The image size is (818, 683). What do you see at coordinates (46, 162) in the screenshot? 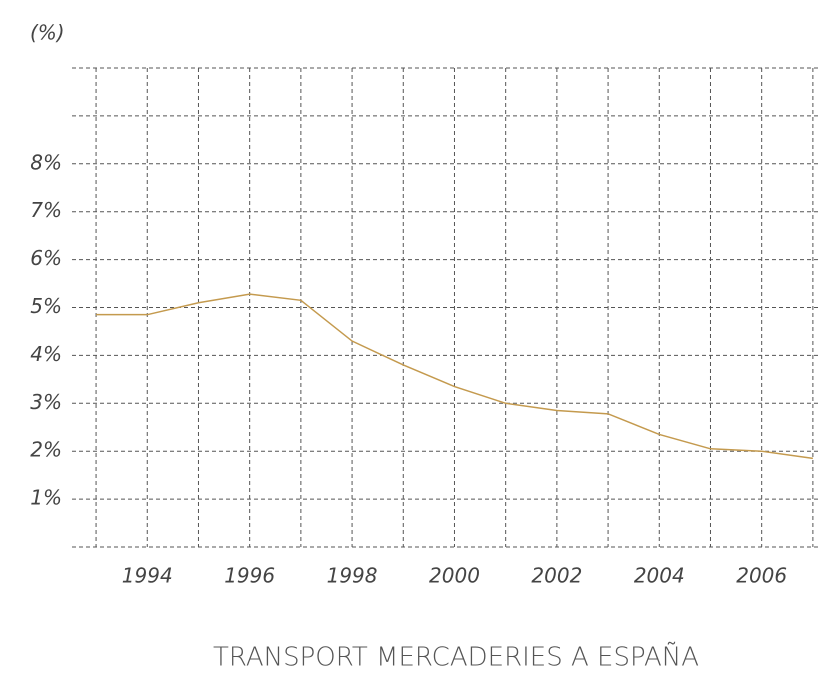
I see `y-tick-label: 8%` at bounding box center [46, 162].